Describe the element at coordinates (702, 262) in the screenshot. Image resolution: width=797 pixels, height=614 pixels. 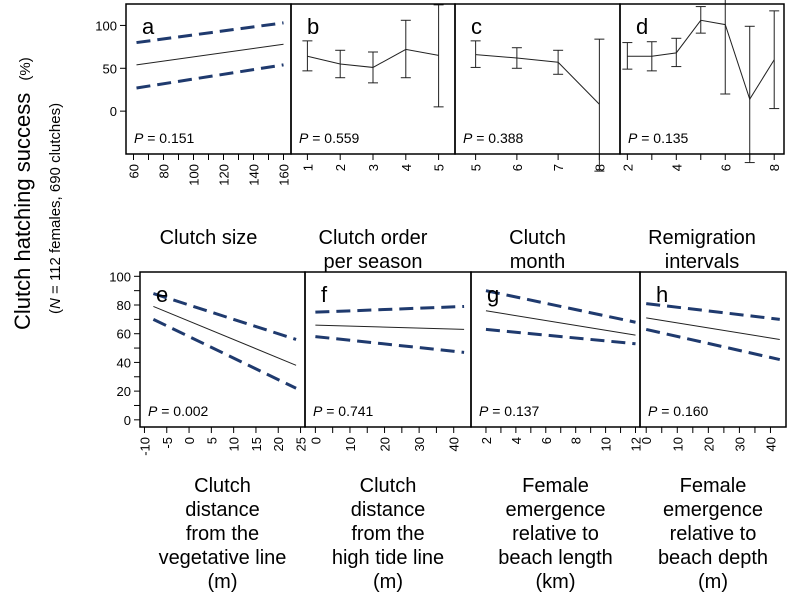
I see `x-axis-title-d-1: intervals` at that location.